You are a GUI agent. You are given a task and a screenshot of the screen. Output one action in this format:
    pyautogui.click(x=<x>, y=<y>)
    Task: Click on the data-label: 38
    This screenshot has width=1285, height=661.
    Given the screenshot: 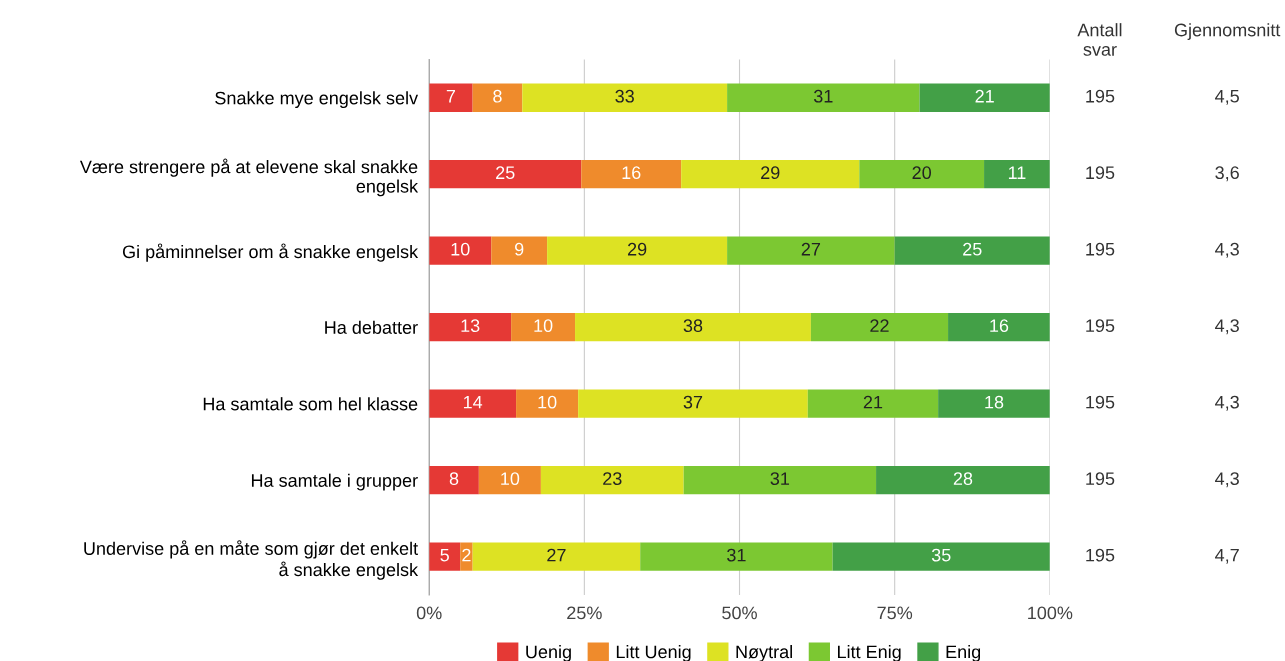 What is the action you would take?
    pyautogui.click(x=693, y=326)
    